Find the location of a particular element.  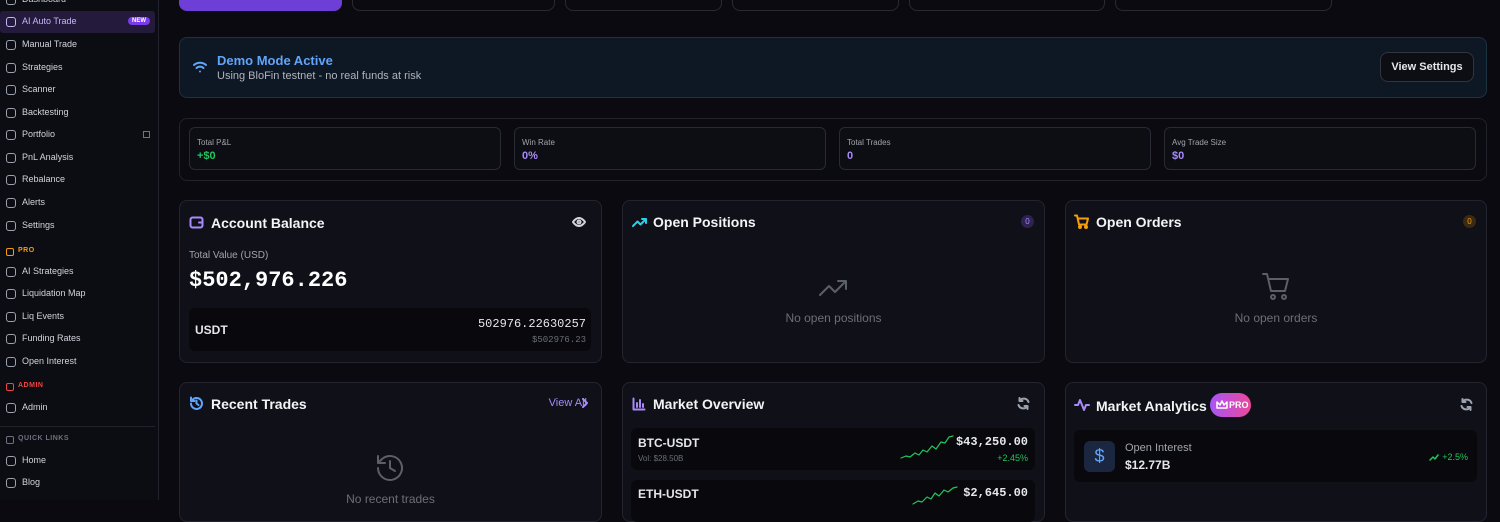

metric-label: Open Interest is located at coordinates (1158, 448).